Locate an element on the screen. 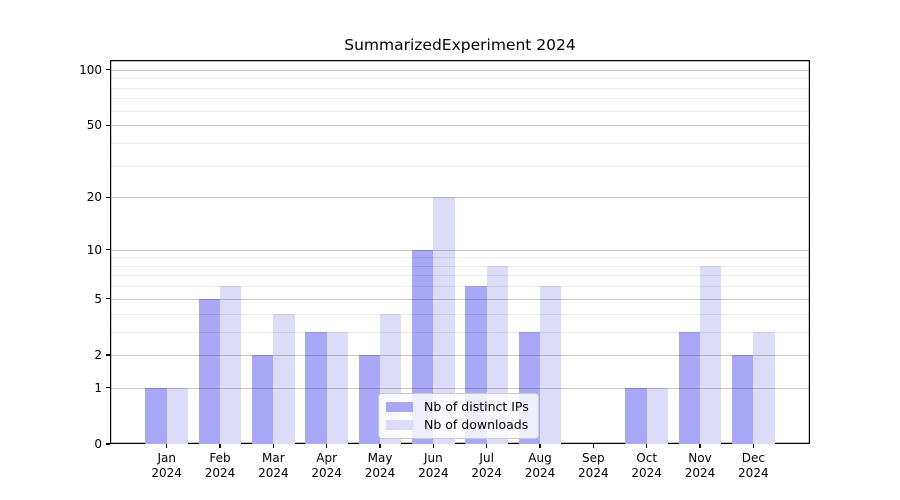 The height and width of the screenshot is (500, 900). x-tick-label: Sep 2024 is located at coordinates (593, 465).